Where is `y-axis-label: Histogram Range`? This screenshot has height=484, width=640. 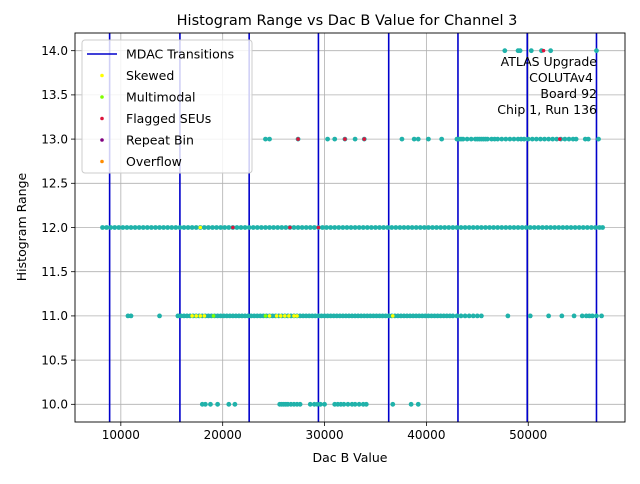
y-axis-label: Histogram Range is located at coordinates (21, 226).